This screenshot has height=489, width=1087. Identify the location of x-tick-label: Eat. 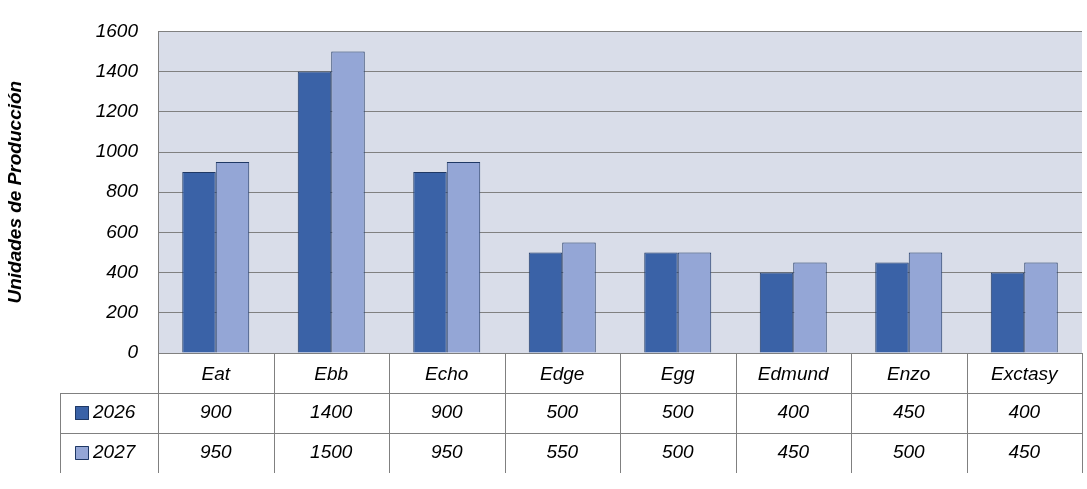
(216, 373).